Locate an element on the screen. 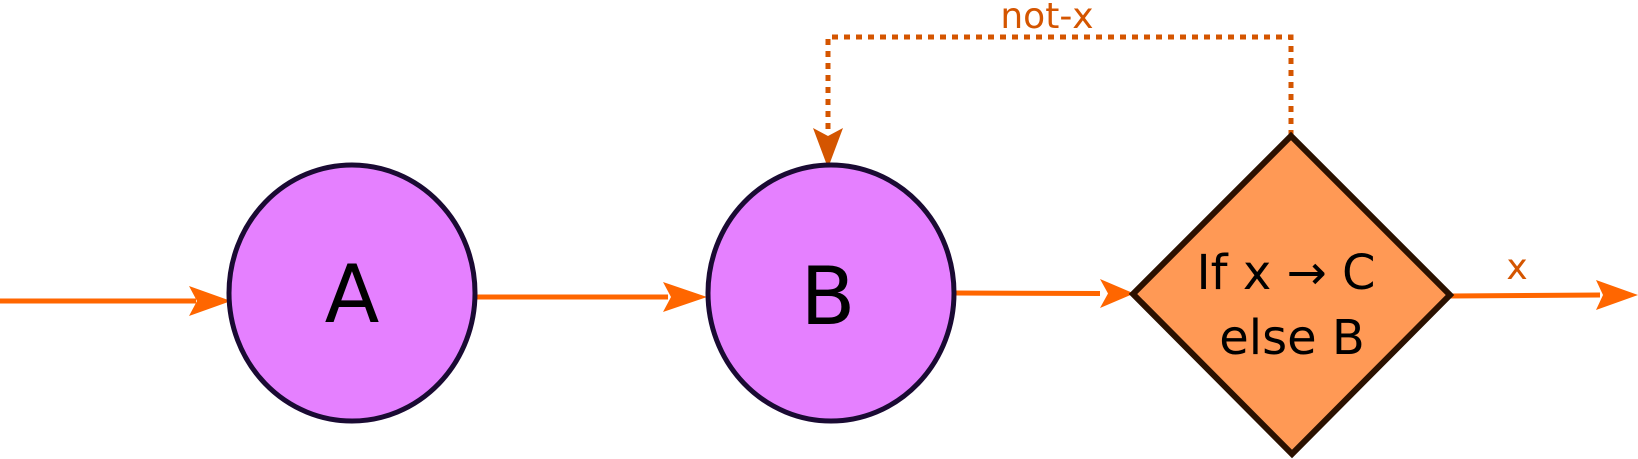 The height and width of the screenshot is (459, 1638). node-a-label: A is located at coordinates (352, 294).